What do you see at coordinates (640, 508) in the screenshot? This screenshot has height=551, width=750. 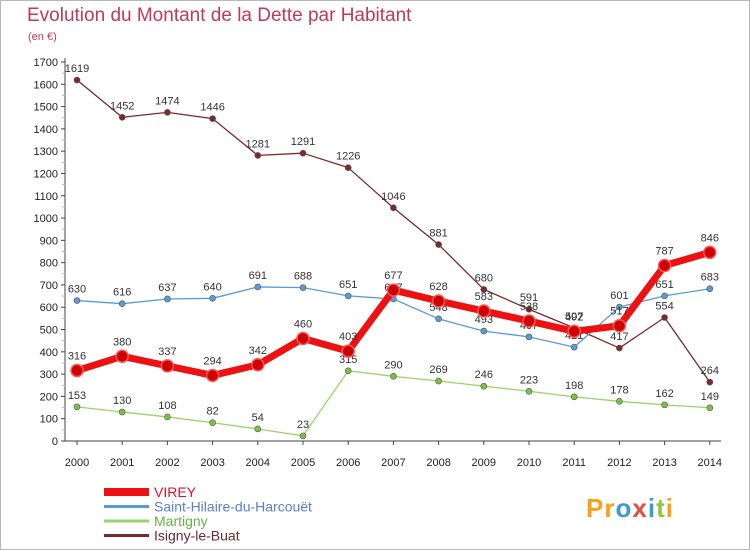 I see `logo-letter: x` at bounding box center [640, 508].